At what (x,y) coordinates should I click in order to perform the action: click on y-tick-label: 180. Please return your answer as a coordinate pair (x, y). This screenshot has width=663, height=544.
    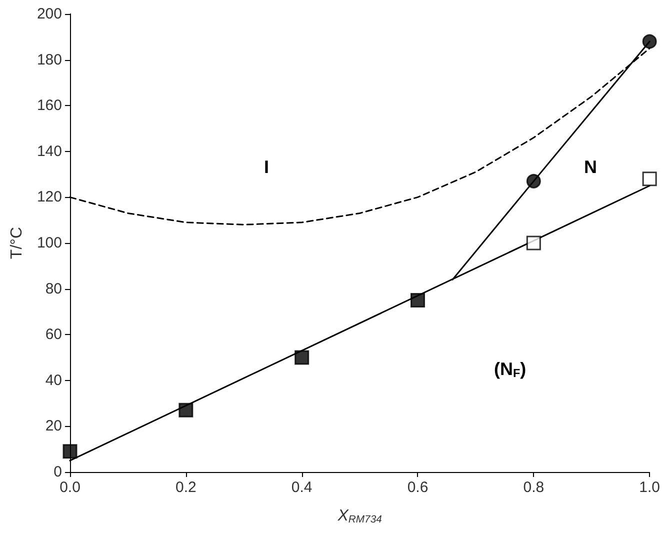
    Looking at the image, I should click on (49, 59).